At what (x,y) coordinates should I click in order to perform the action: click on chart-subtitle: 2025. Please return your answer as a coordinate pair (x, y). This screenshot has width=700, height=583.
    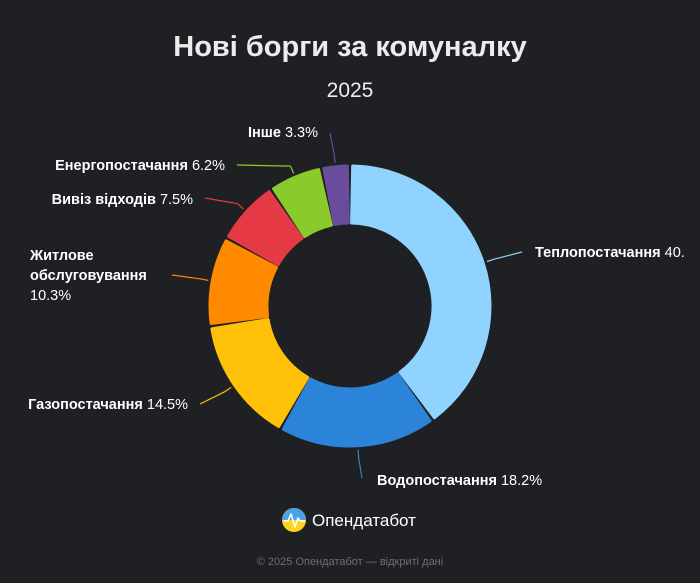
    Looking at the image, I should click on (350, 90).